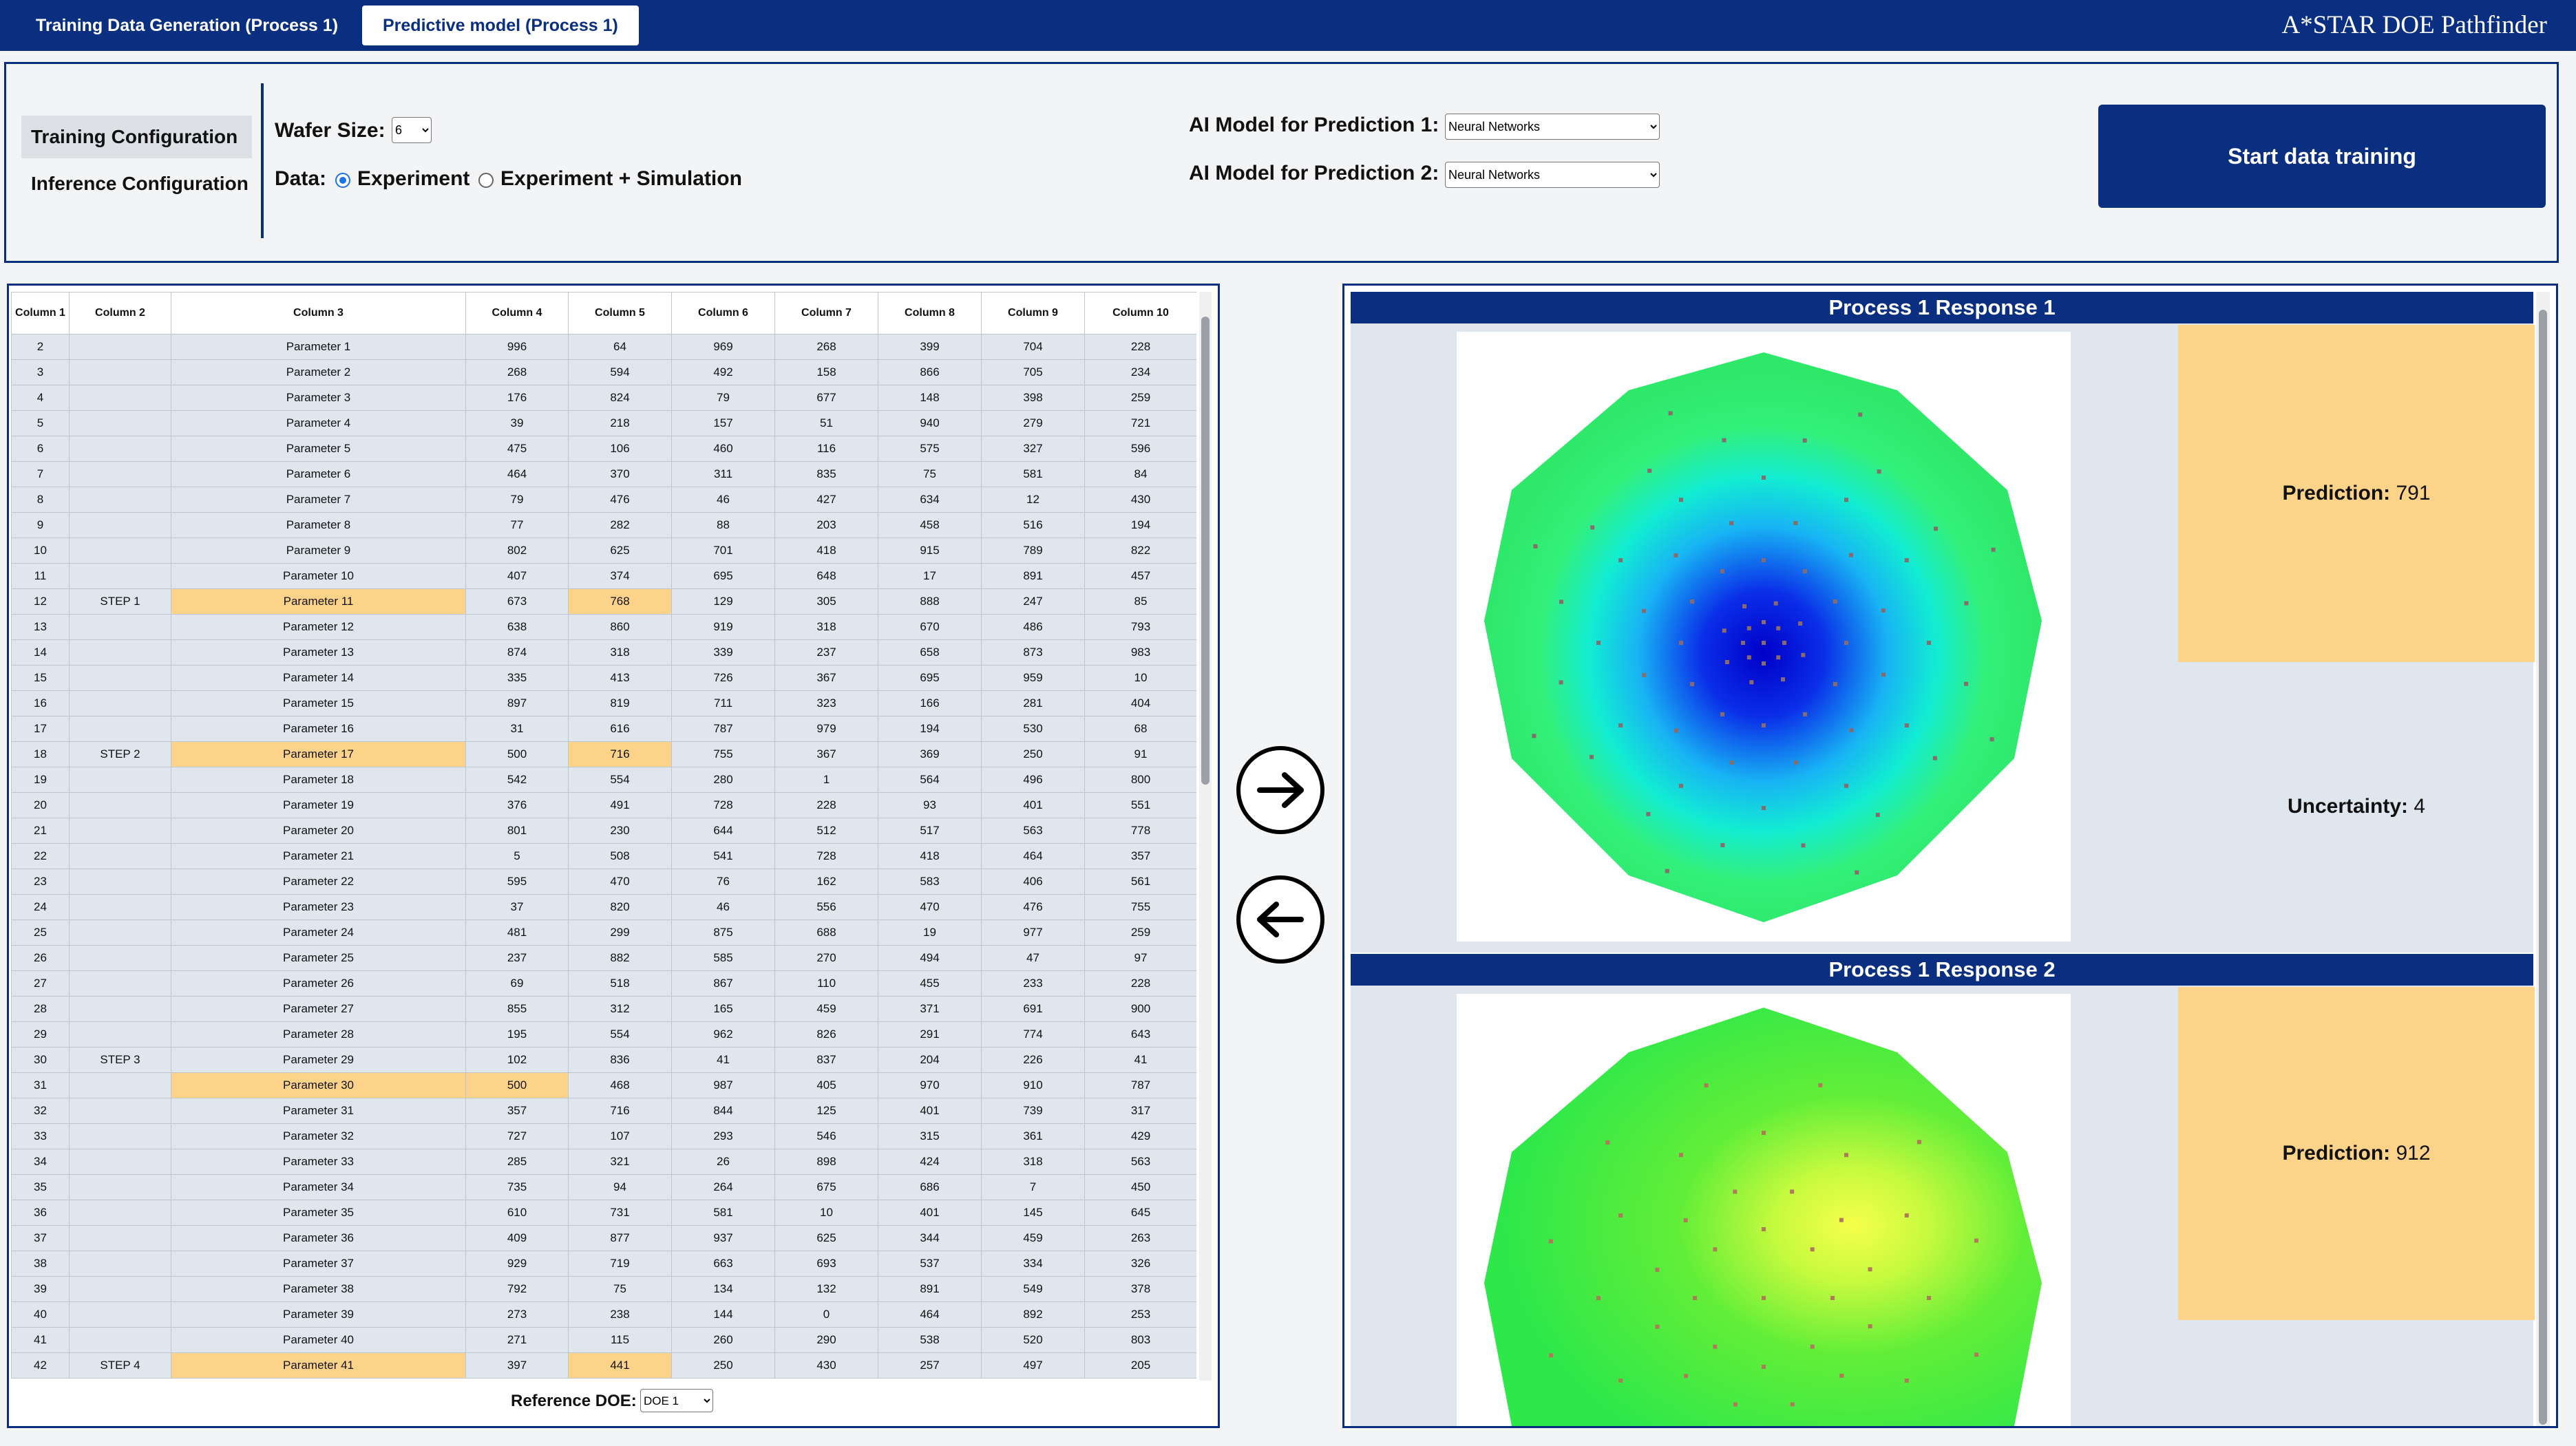  I want to click on table-cell: 194, so click(1140, 525).